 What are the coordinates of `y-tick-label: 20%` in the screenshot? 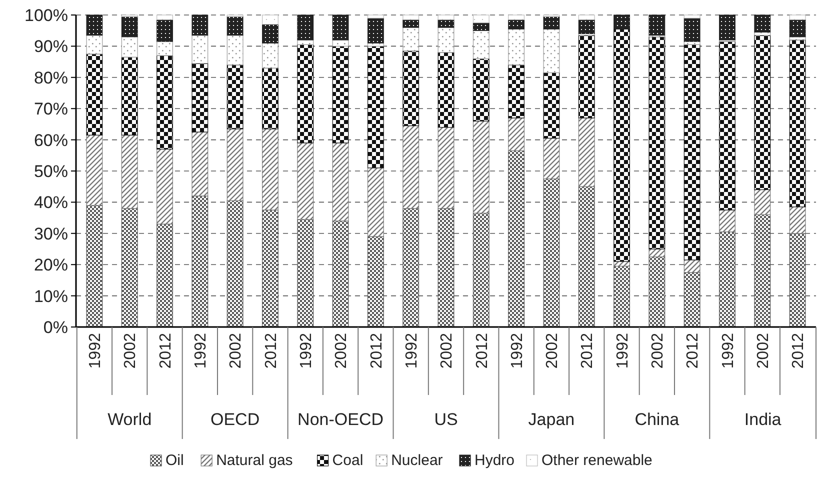 It's located at (51, 265).